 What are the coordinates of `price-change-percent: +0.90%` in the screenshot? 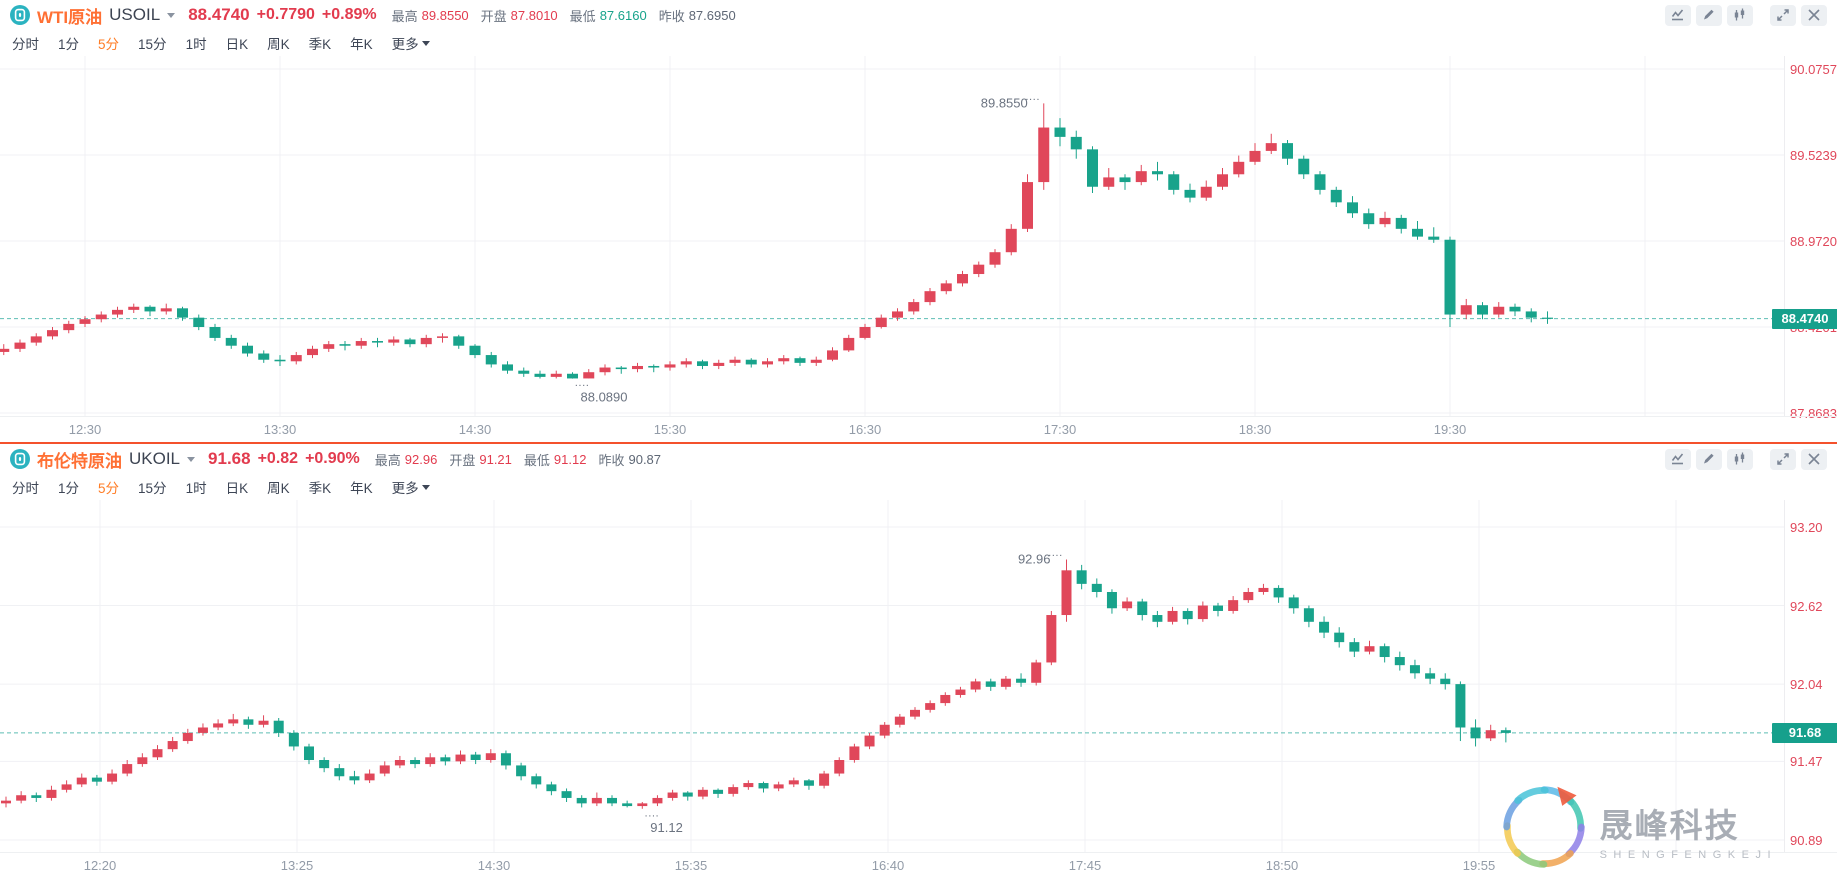 It's located at (332, 458).